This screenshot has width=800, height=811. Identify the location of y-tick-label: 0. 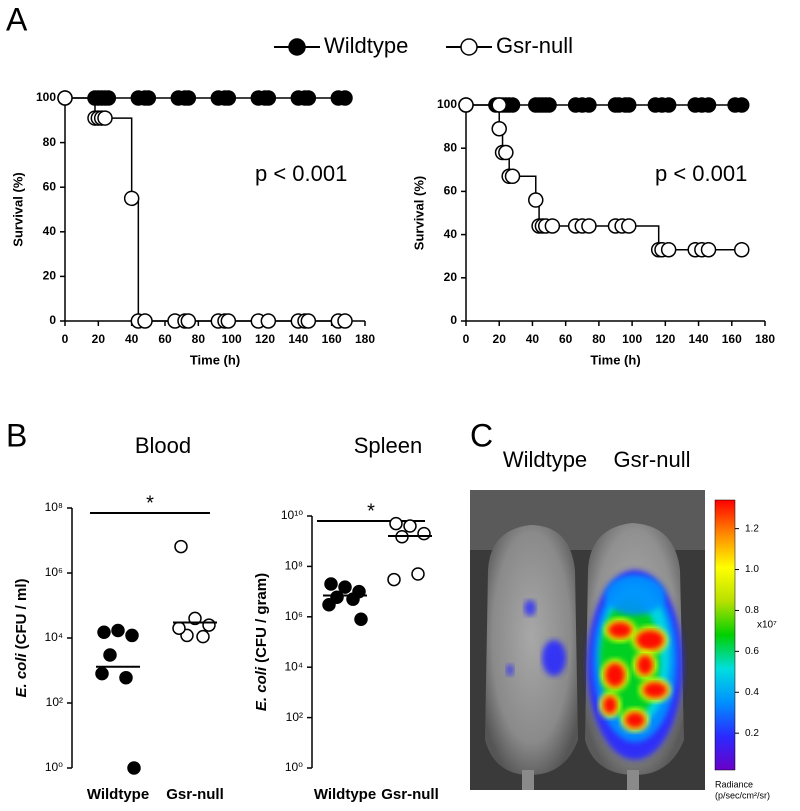
(453, 320).